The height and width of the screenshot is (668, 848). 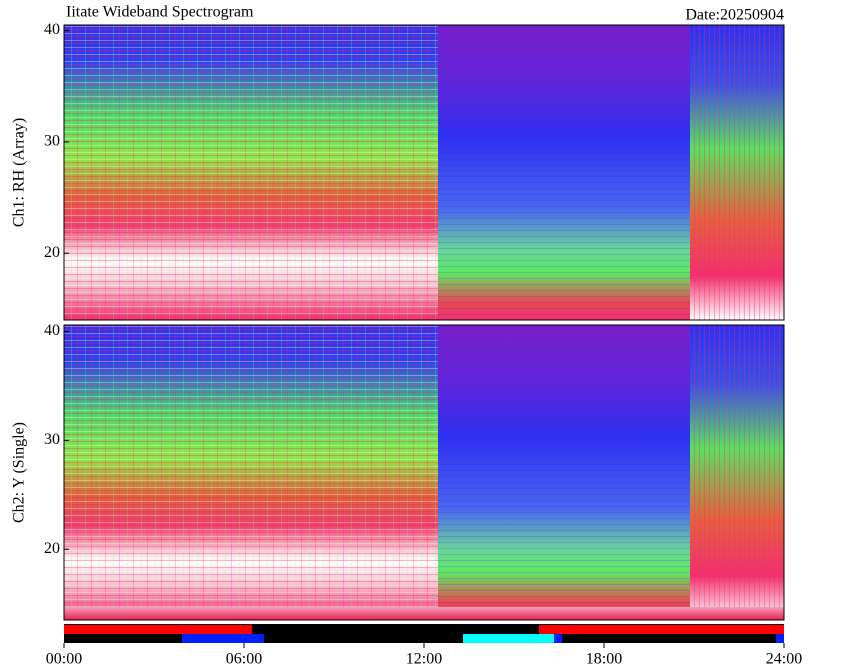 I want to click on y-axis-label: Ch2: Y (Single), so click(x=19, y=472).